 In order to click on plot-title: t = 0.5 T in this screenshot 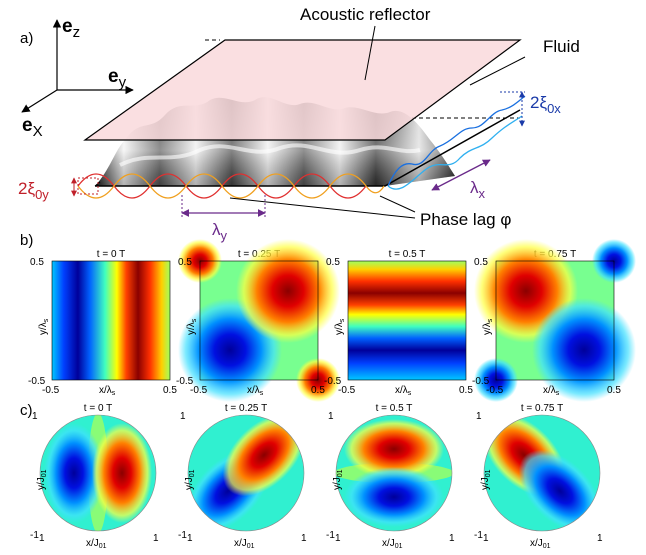, I will do `click(407, 254)`.